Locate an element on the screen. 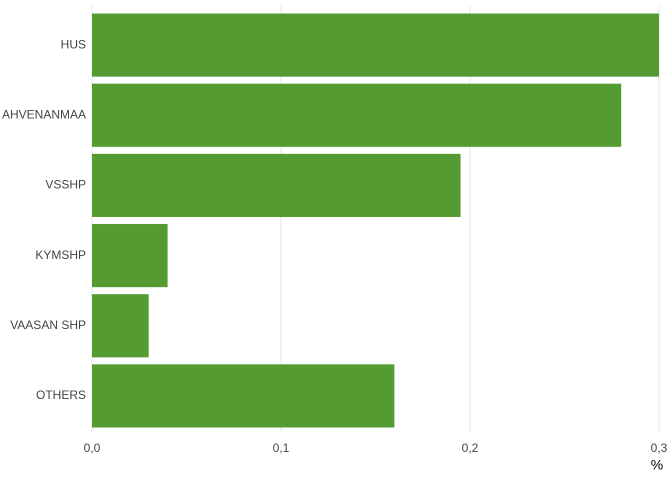 This screenshot has height=480, width=672. x-tick-label: 0,2 is located at coordinates (470, 448).